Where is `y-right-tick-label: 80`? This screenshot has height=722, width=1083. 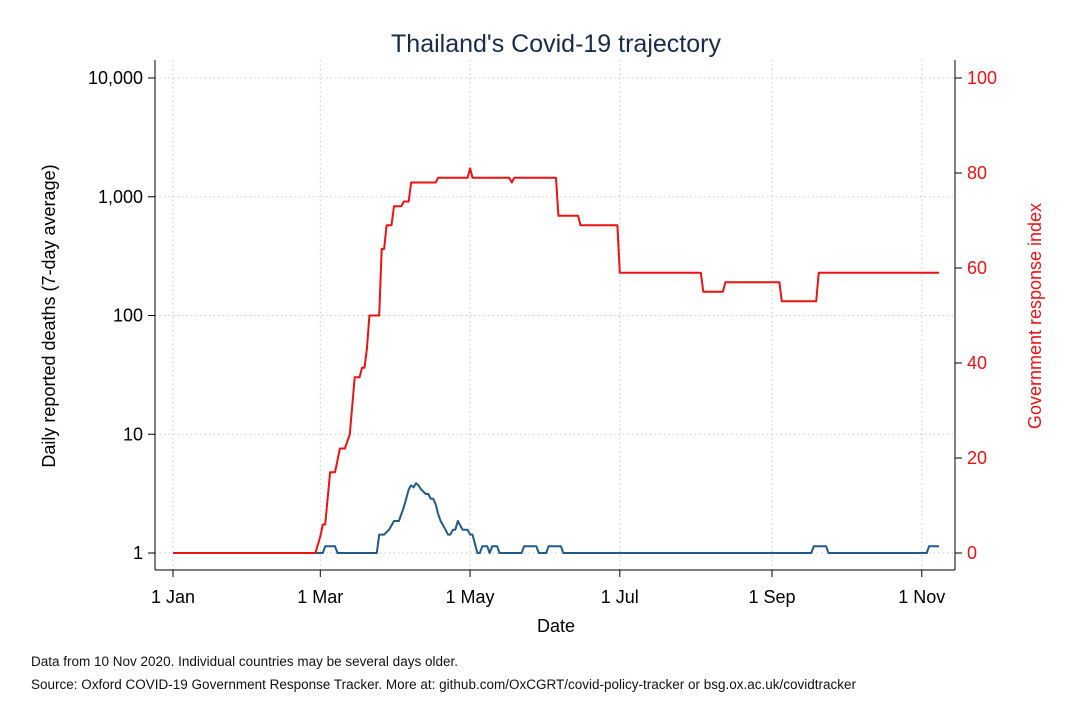 y-right-tick-label: 80 is located at coordinates (977, 173).